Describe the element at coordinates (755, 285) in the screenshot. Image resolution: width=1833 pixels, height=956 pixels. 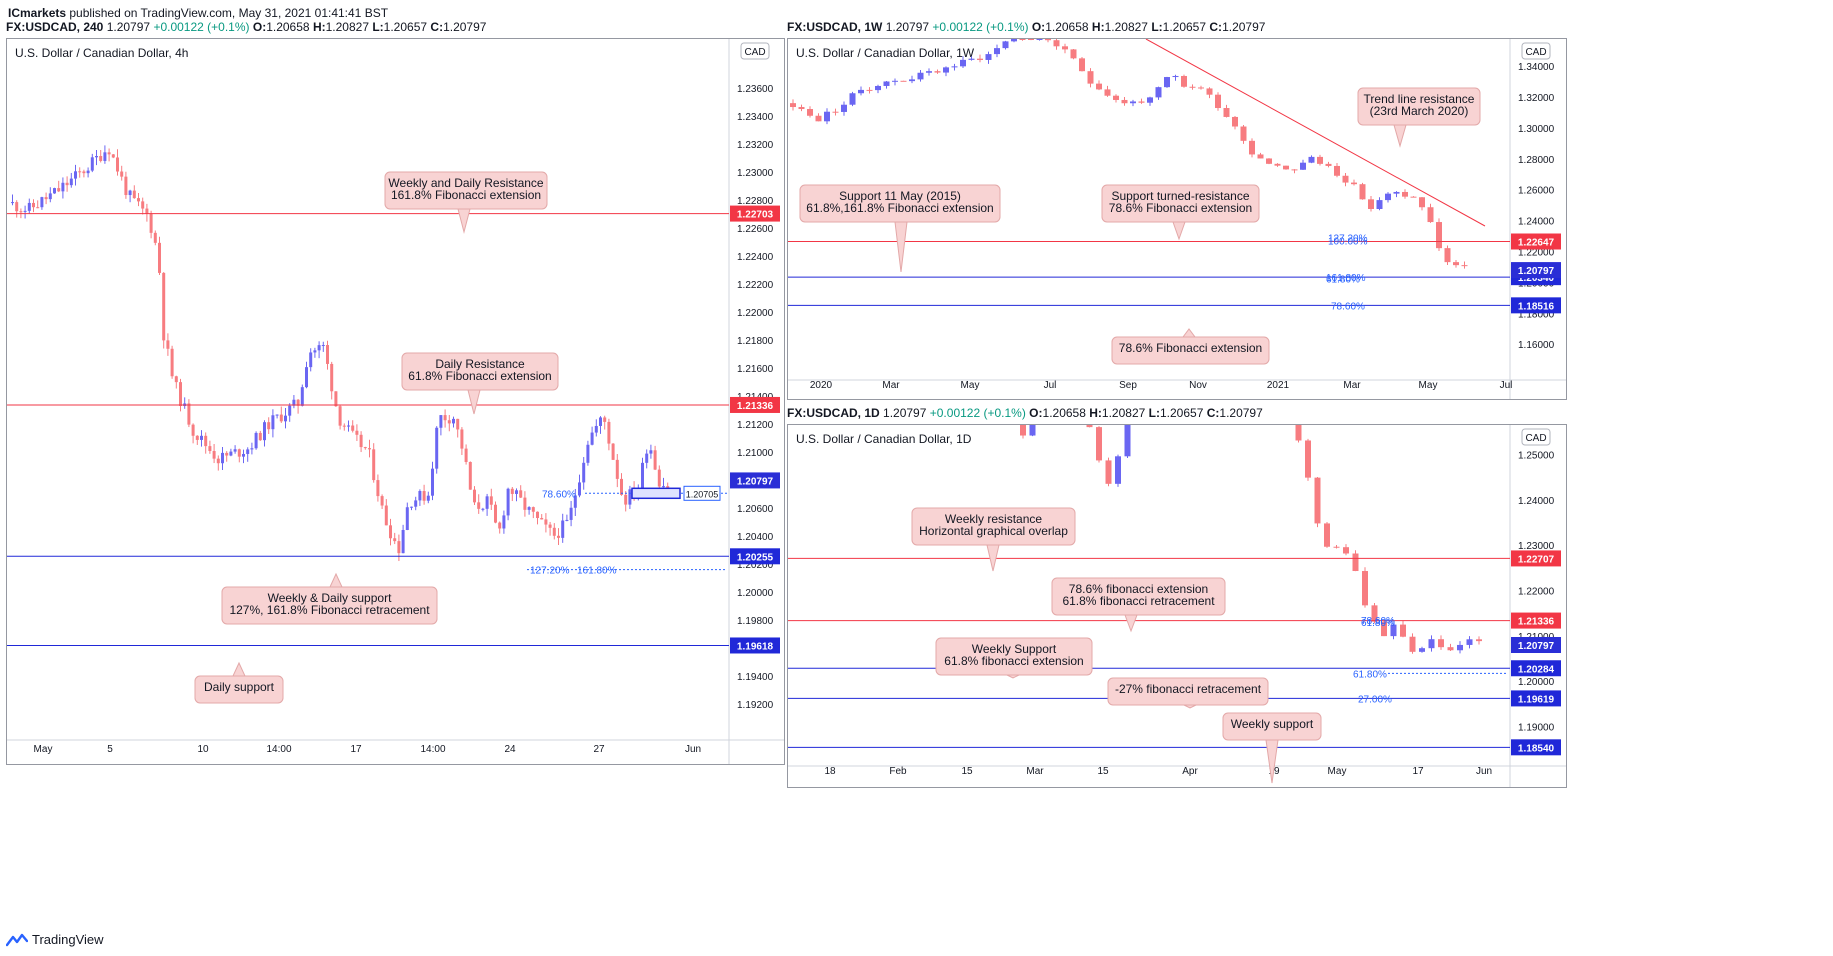
I see `y-tick-label: 1.22200` at that location.